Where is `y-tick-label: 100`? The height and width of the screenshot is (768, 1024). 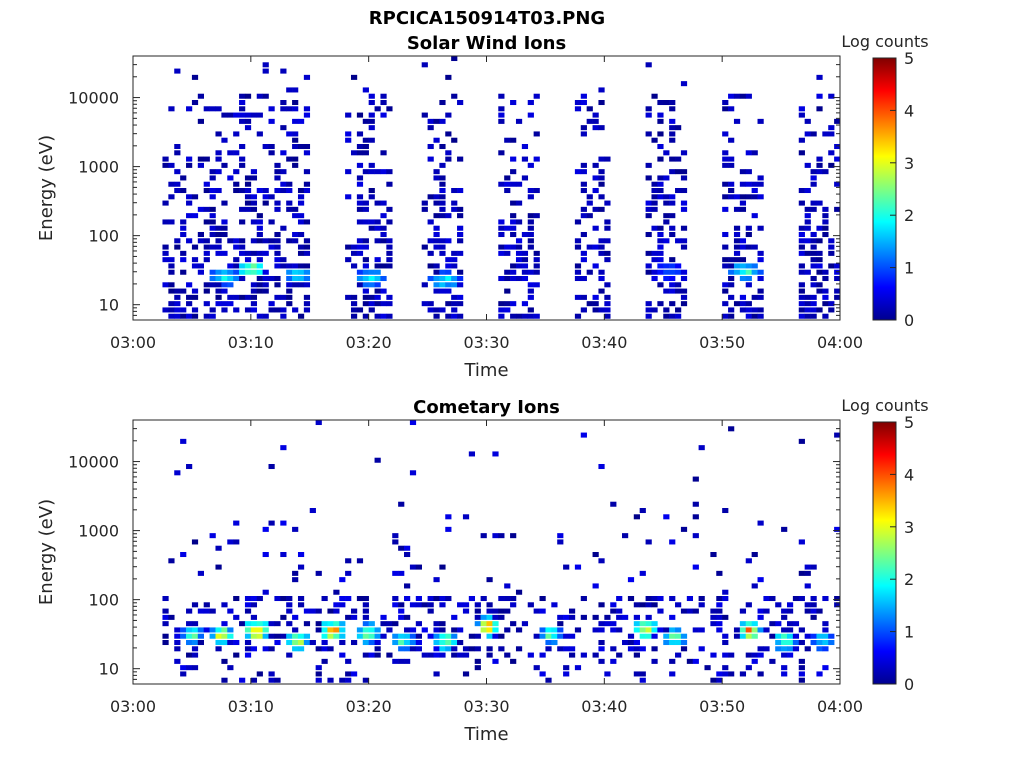 y-tick-label: 100 is located at coordinates (103, 600).